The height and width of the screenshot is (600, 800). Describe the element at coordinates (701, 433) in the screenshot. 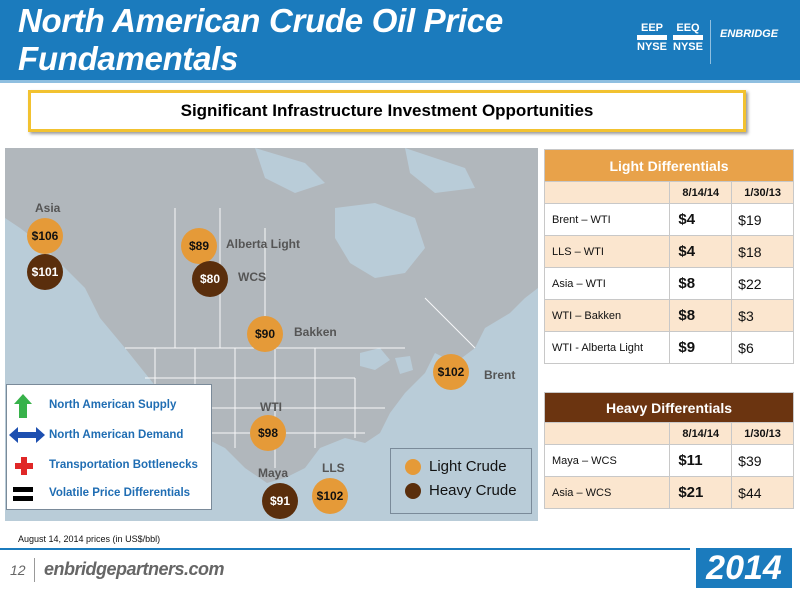

I see `heavy-date-1: 8/14/14` at that location.